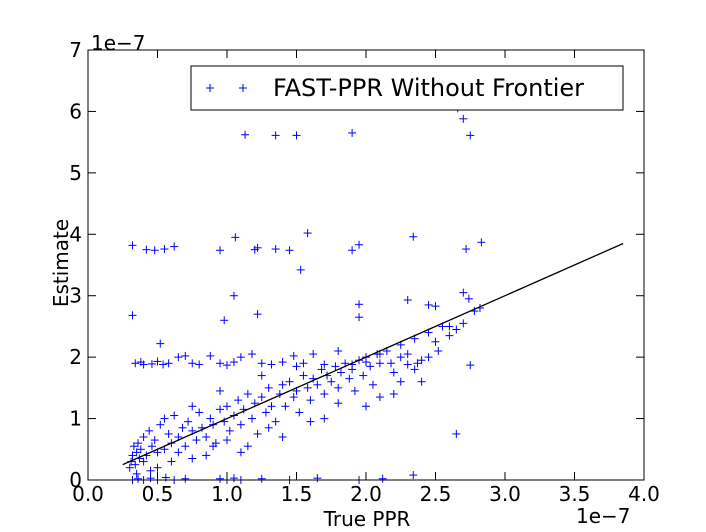  I want to click on y-tick-label: 7, so click(75, 50).